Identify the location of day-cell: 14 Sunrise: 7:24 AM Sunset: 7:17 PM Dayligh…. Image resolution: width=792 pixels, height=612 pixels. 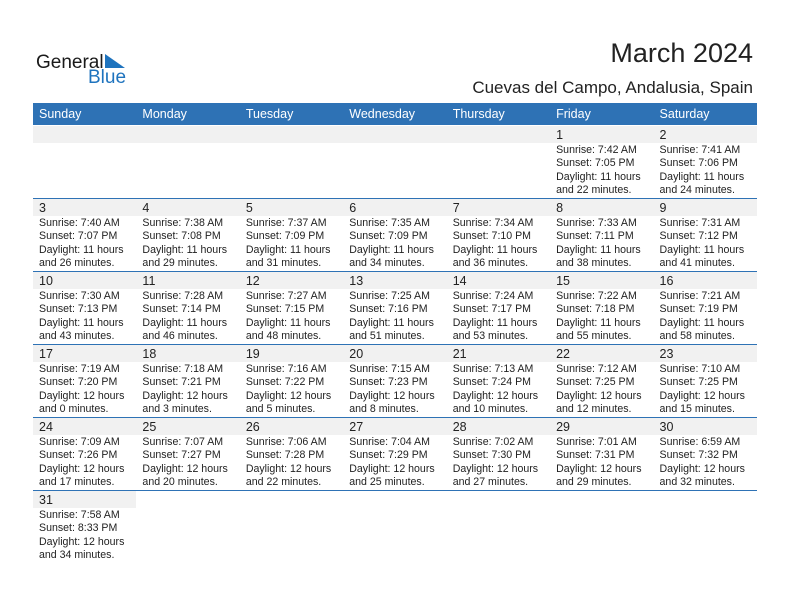
(498, 308).